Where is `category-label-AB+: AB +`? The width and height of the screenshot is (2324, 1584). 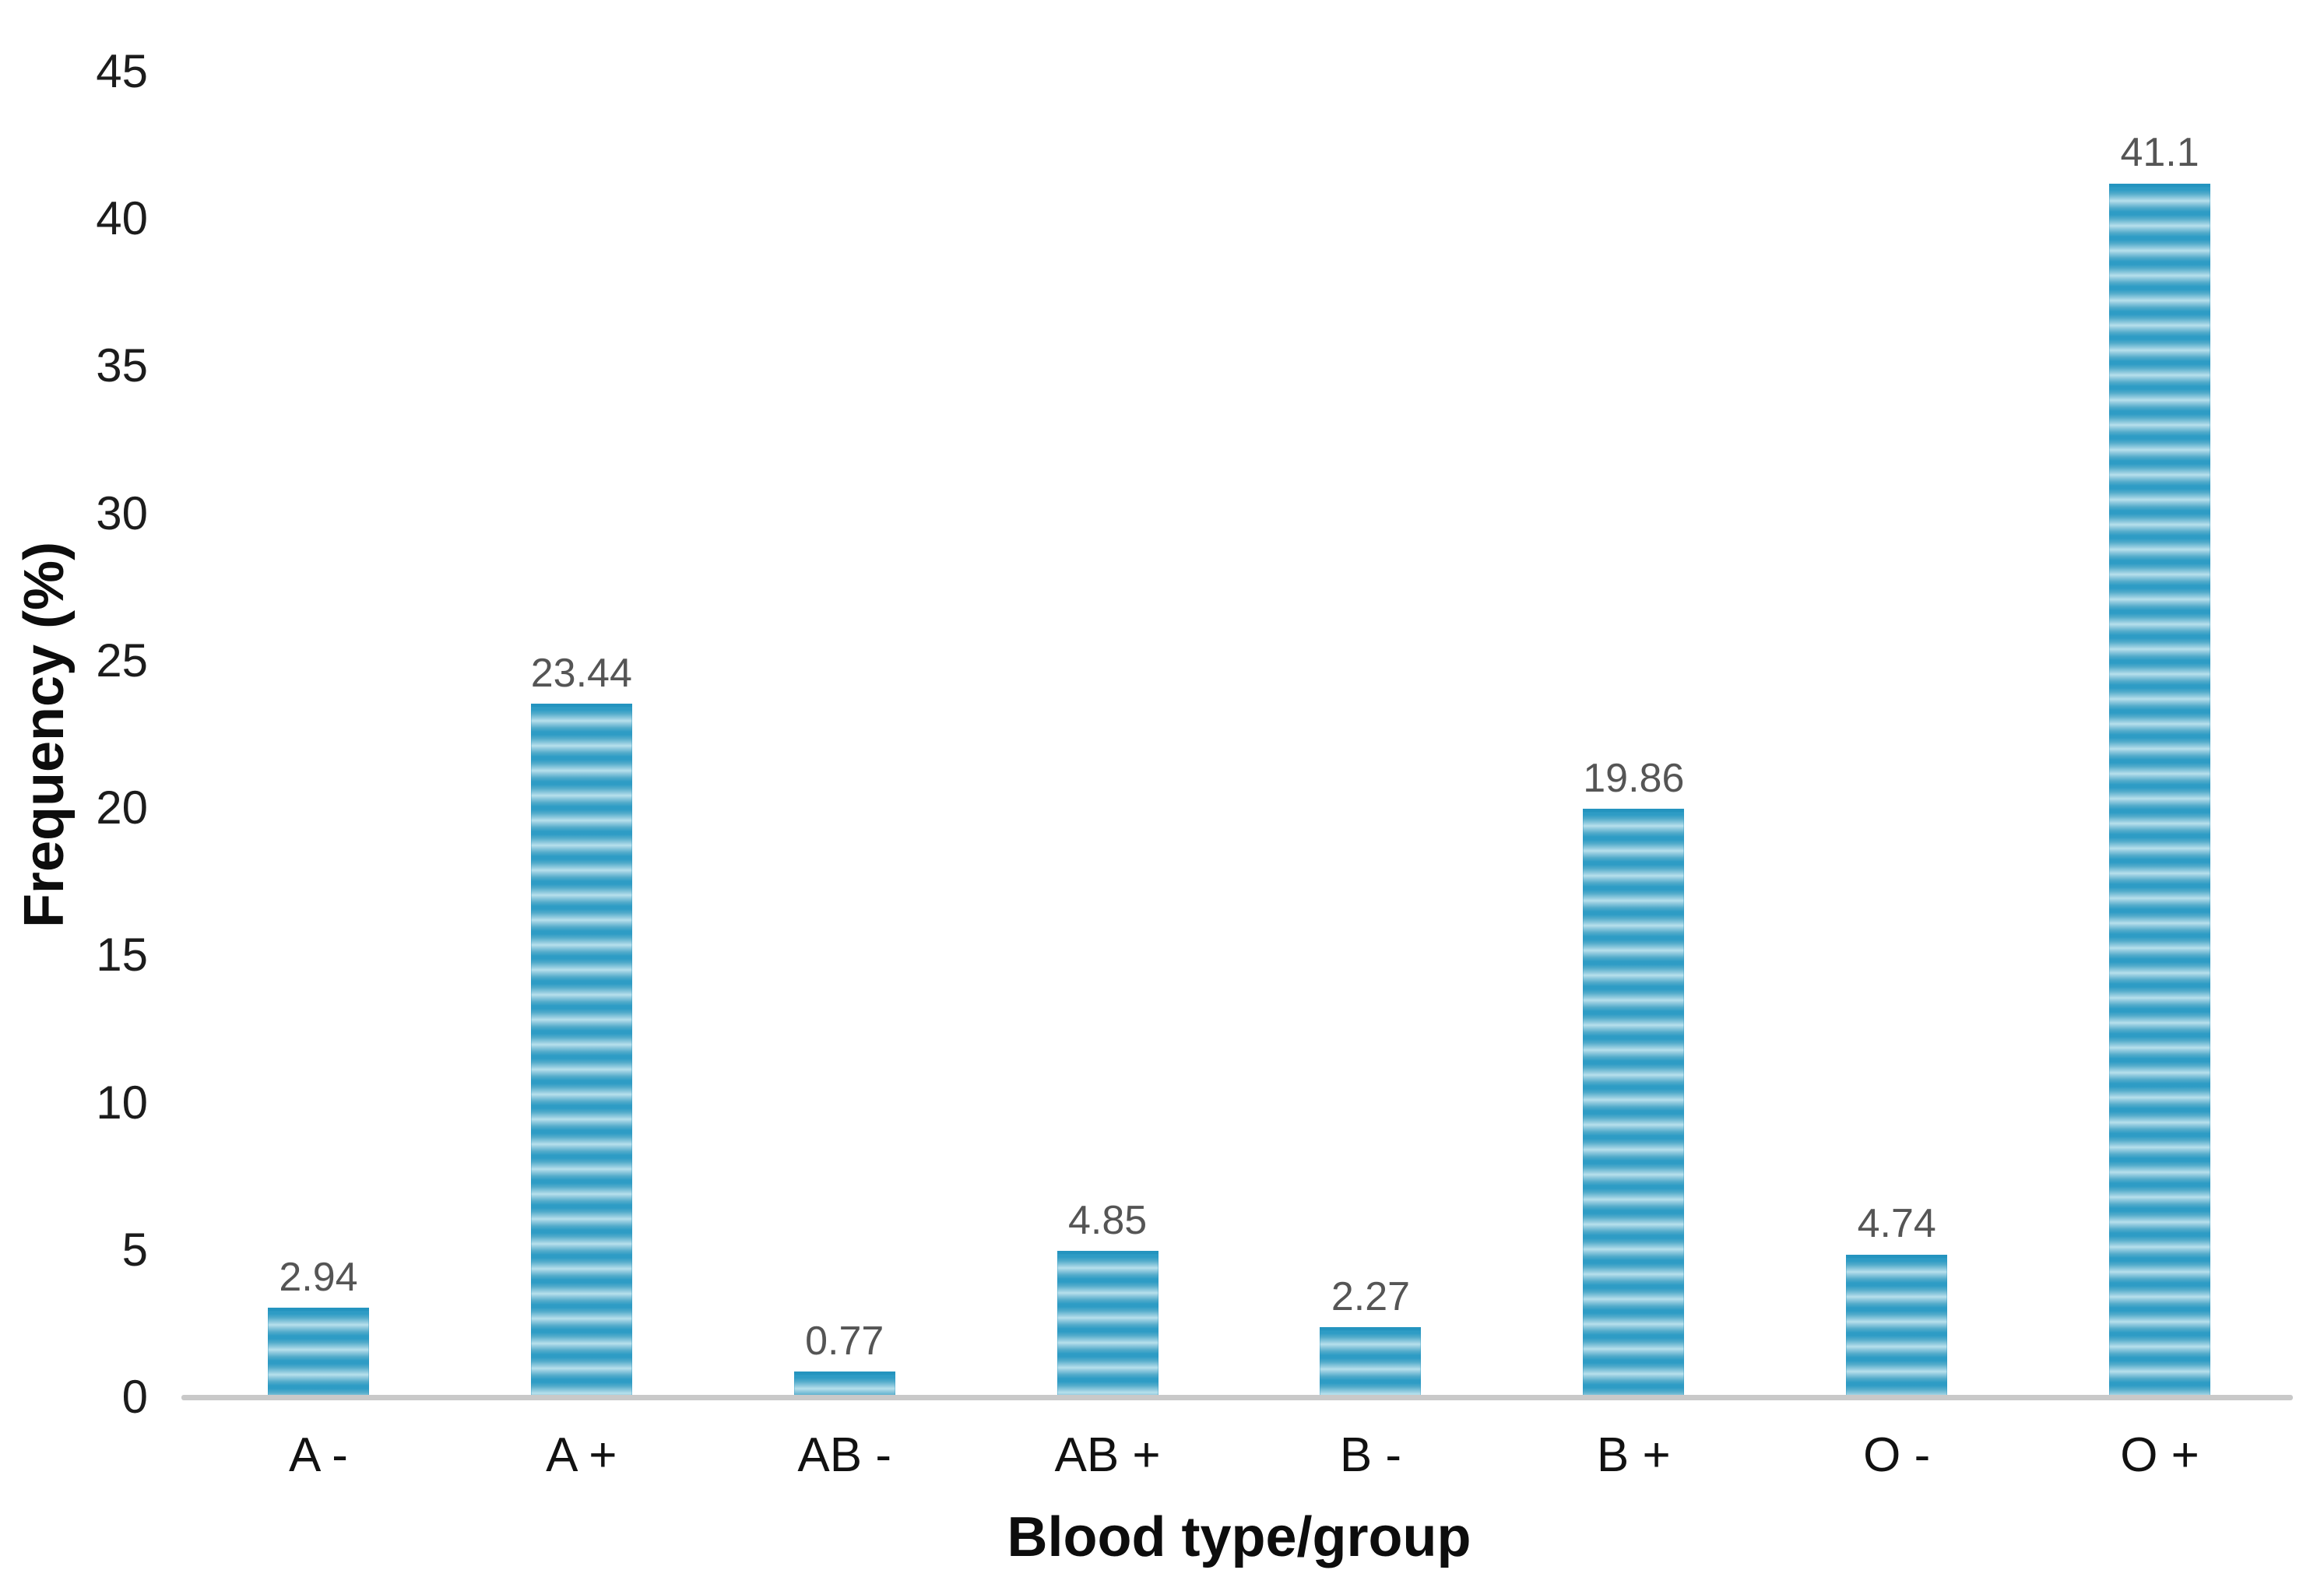
category-label-AB+: AB + is located at coordinates (1107, 1455).